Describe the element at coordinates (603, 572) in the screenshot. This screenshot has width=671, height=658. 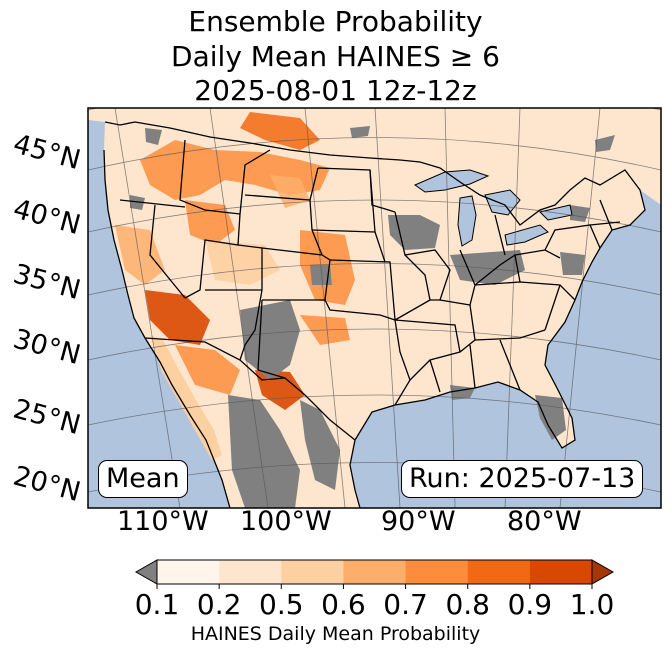
I see `colorbar-over-extension` at that location.